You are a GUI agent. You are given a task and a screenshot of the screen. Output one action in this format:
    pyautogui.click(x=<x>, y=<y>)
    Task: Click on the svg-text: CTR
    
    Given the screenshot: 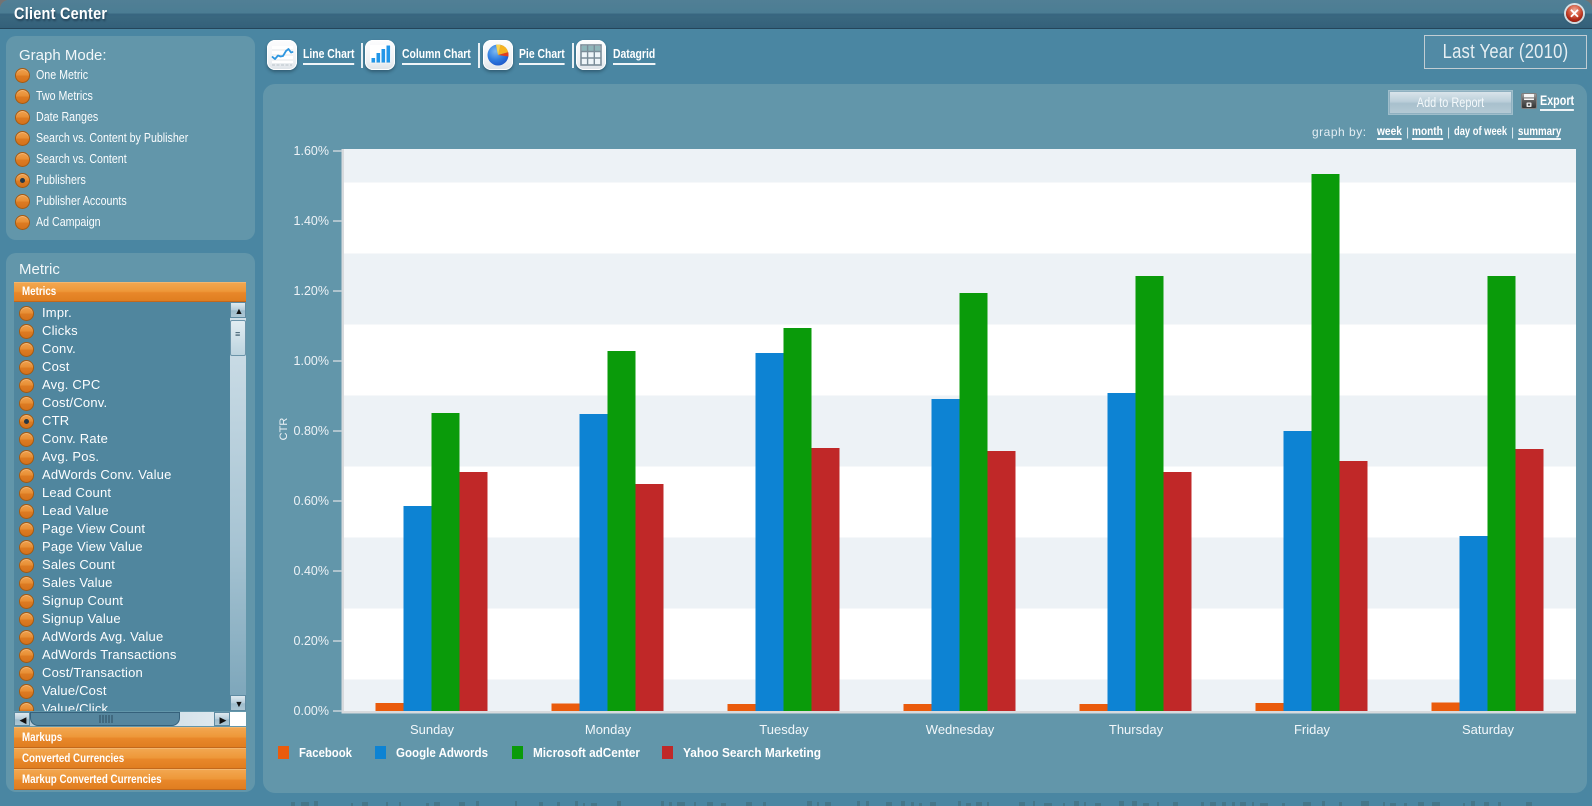 What is the action you would take?
    pyautogui.click(x=284, y=429)
    